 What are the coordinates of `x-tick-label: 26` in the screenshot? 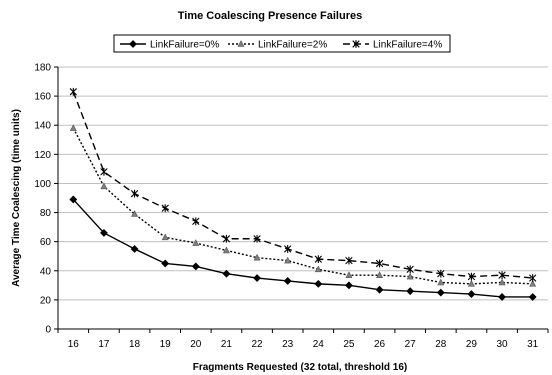 It's located at (380, 344).